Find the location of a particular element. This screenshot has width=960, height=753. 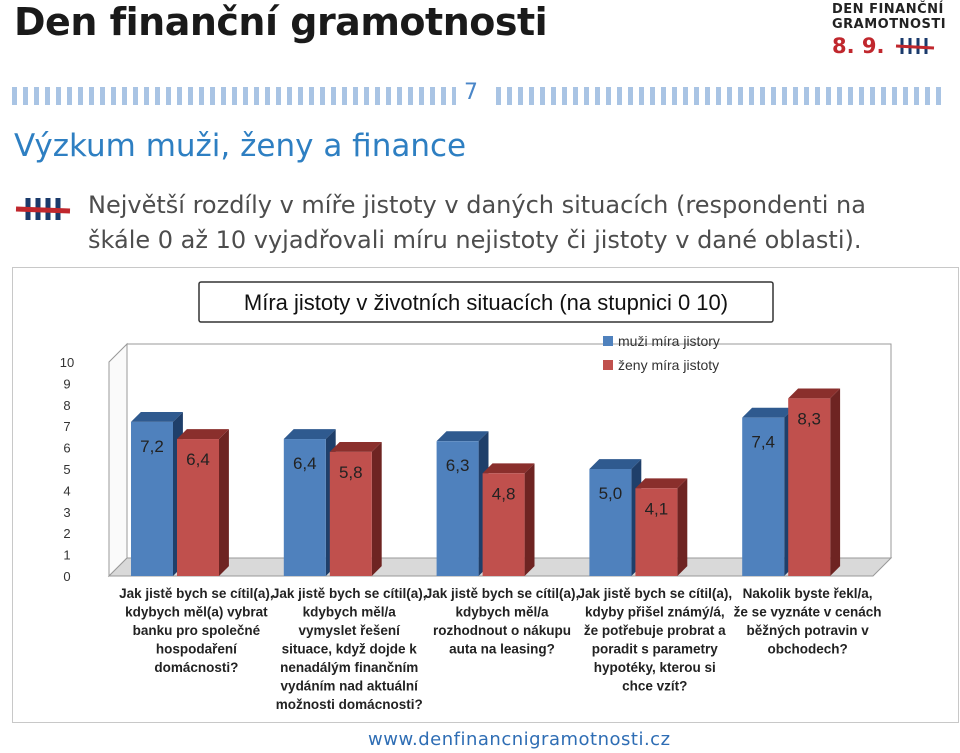

category-label: chce vzít? is located at coordinates (654, 686).